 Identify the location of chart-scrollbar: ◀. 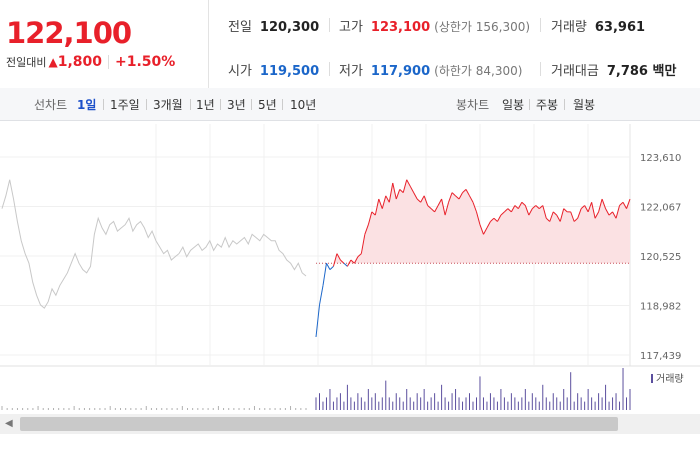
(350, 424).